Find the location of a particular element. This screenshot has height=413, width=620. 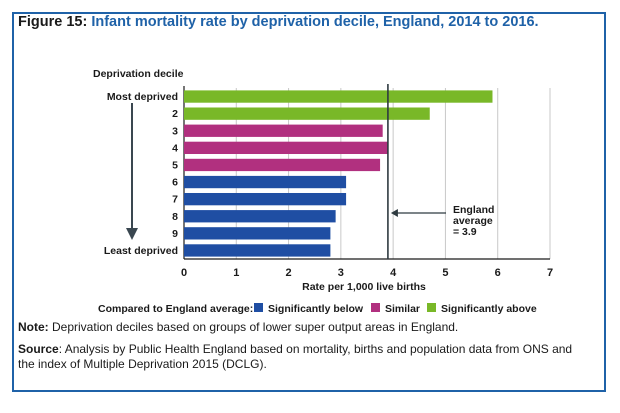

x-tick-7: 7 is located at coordinates (550, 273).